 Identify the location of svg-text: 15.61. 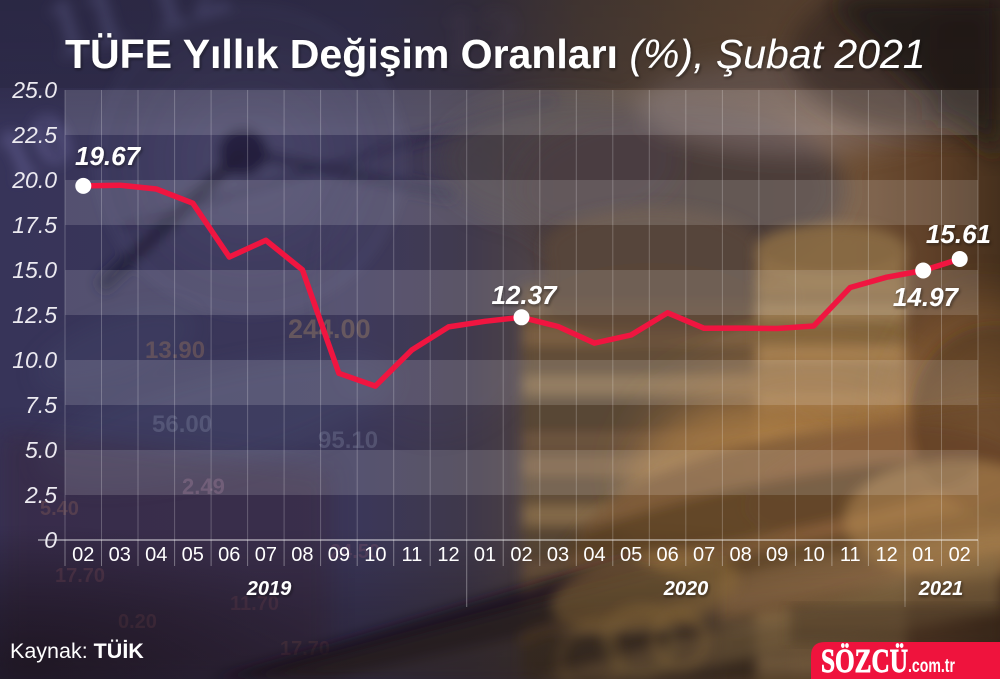
(958, 234).